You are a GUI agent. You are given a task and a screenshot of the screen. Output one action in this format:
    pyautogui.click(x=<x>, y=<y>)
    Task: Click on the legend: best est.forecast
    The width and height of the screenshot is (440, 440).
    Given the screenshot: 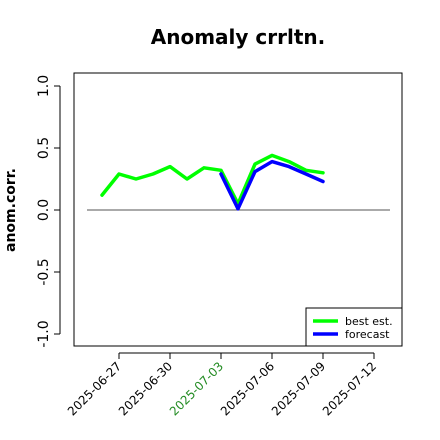 What is the action you would take?
    pyautogui.click(x=354, y=327)
    